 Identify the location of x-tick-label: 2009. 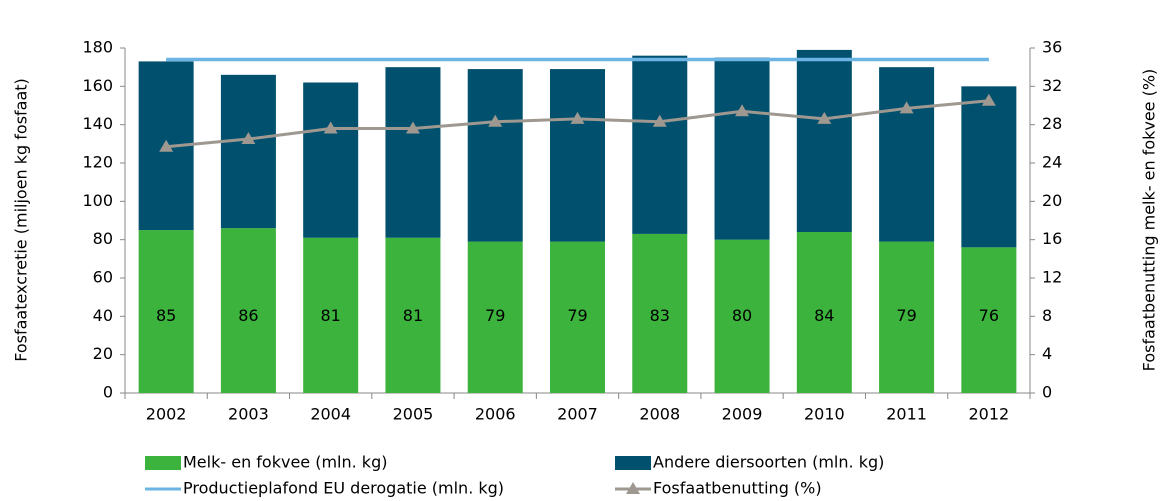
(742, 414).